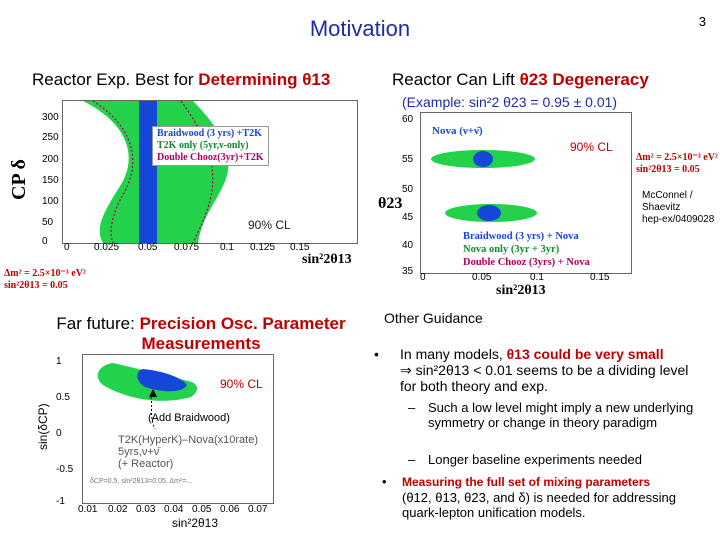 This screenshot has height=540, width=720. I want to click on right-top-params: Δm² = 2.5×10⁻³ eV² sin²2θ13 = 0.05, so click(677, 163).